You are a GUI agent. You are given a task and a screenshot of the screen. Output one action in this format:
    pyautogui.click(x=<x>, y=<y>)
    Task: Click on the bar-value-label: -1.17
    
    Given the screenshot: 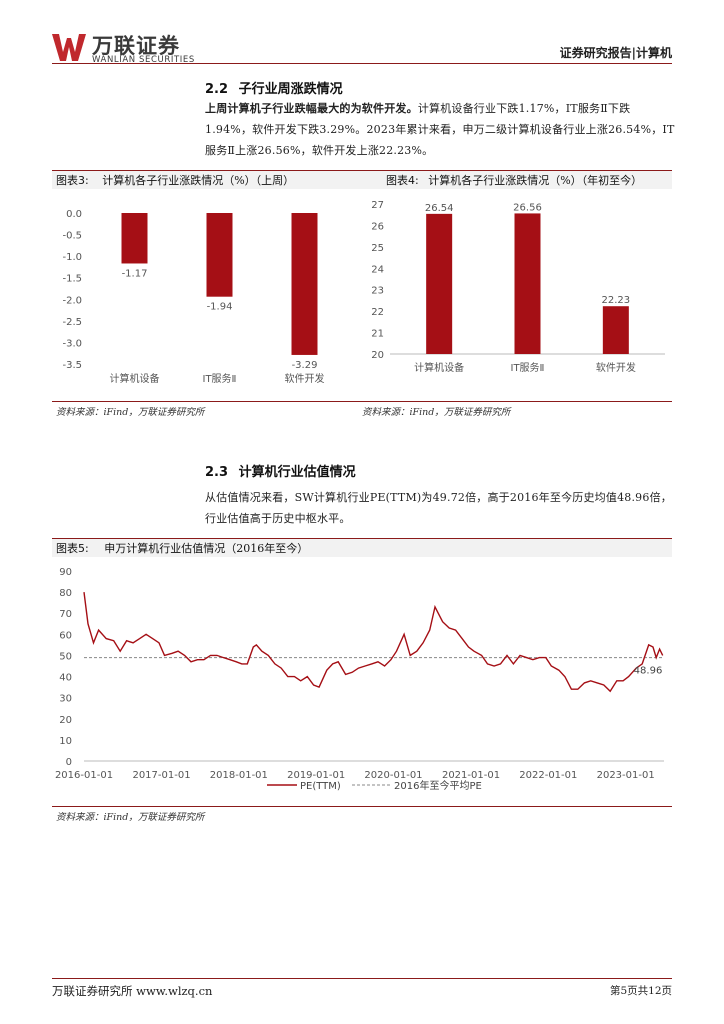 What is the action you would take?
    pyautogui.click(x=135, y=273)
    